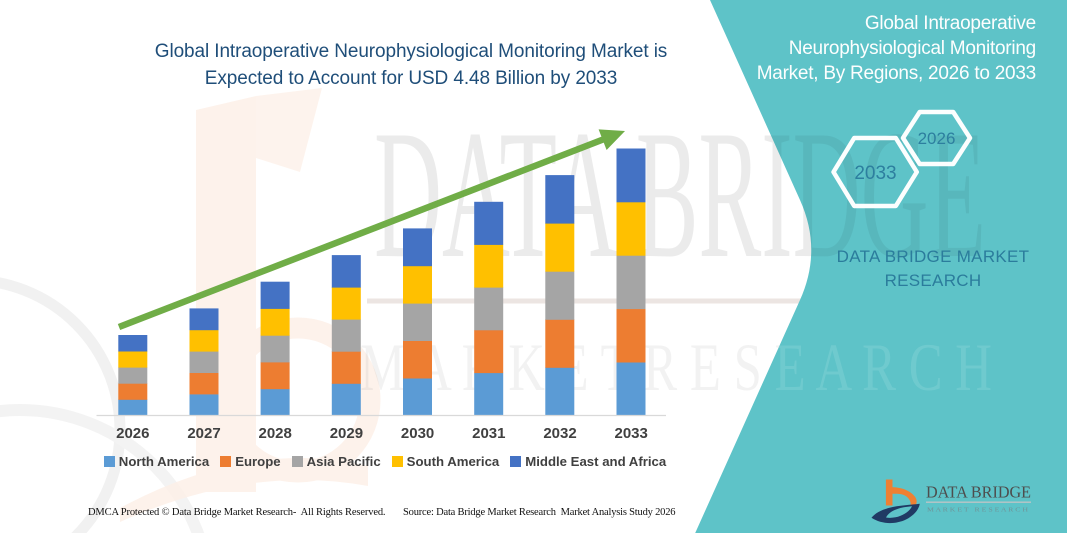  What do you see at coordinates (978, 492) in the screenshot?
I see `svg-text: DATA BRIDGE` at bounding box center [978, 492].